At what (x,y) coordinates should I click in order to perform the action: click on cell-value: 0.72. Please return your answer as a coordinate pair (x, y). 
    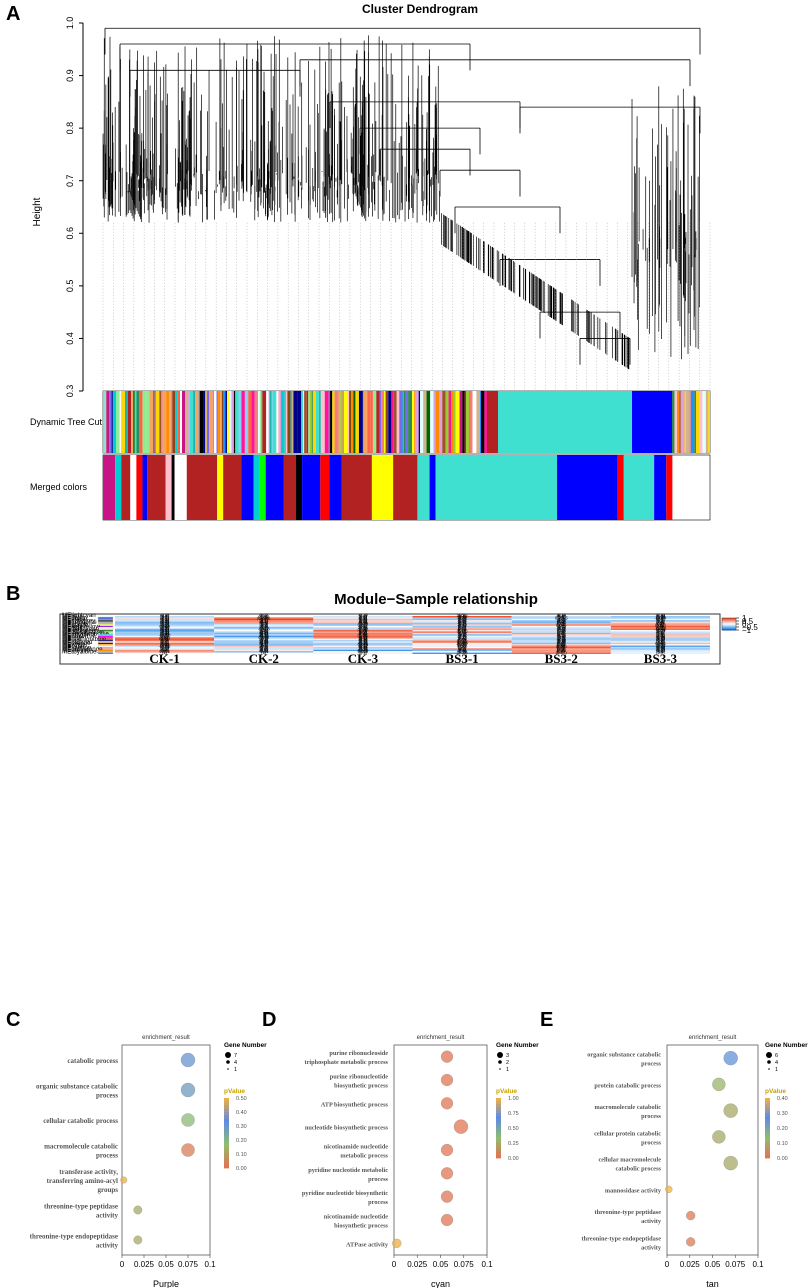
    Looking at the image, I should click on (363, 633).